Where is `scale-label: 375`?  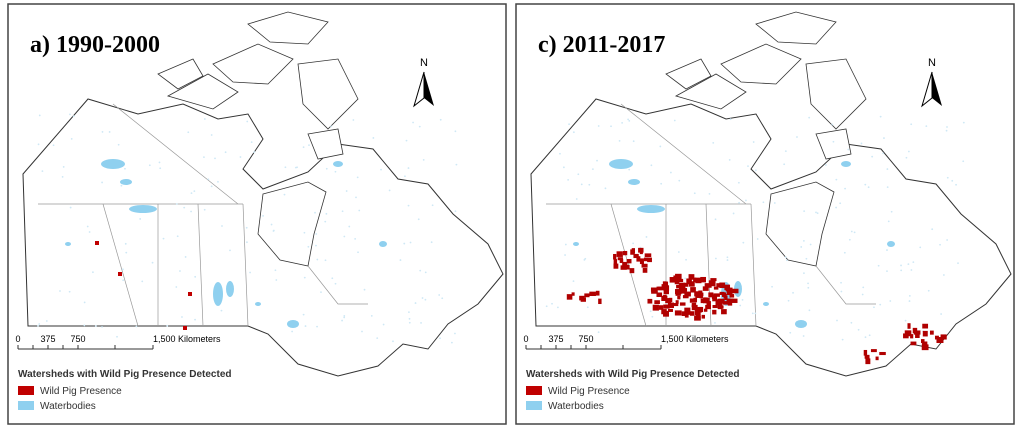
scale-label: 375 is located at coordinates (47, 339).